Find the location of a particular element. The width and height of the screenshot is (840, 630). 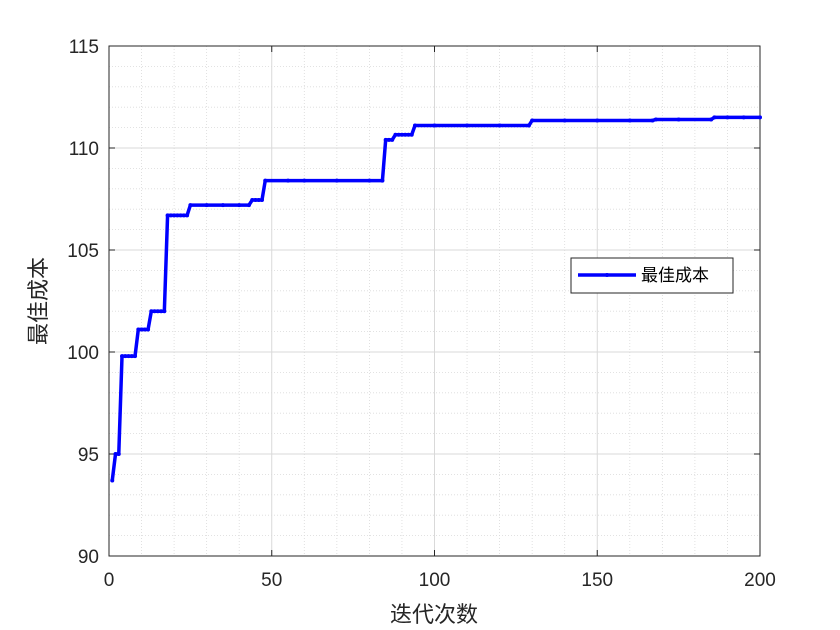

x-tick-label: 200 is located at coordinates (760, 580).